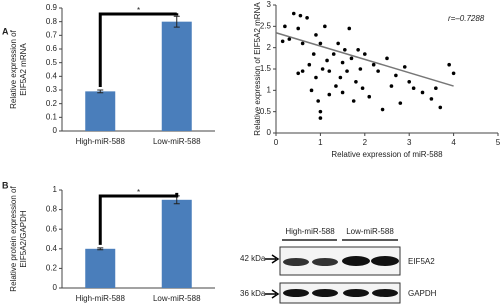 This screenshot has height=307, width=500. Describe the element at coordinates (5, 31) in the screenshot. I see `panel-label: A` at that location.